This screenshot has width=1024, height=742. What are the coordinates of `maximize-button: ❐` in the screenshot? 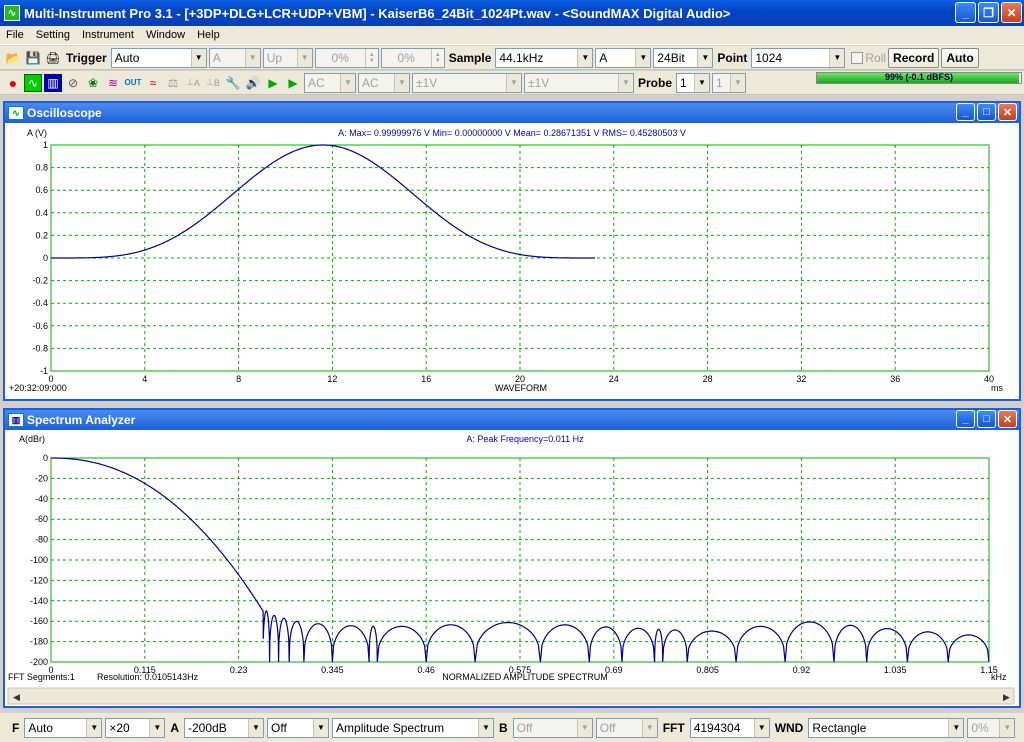 It's located at (988, 12).